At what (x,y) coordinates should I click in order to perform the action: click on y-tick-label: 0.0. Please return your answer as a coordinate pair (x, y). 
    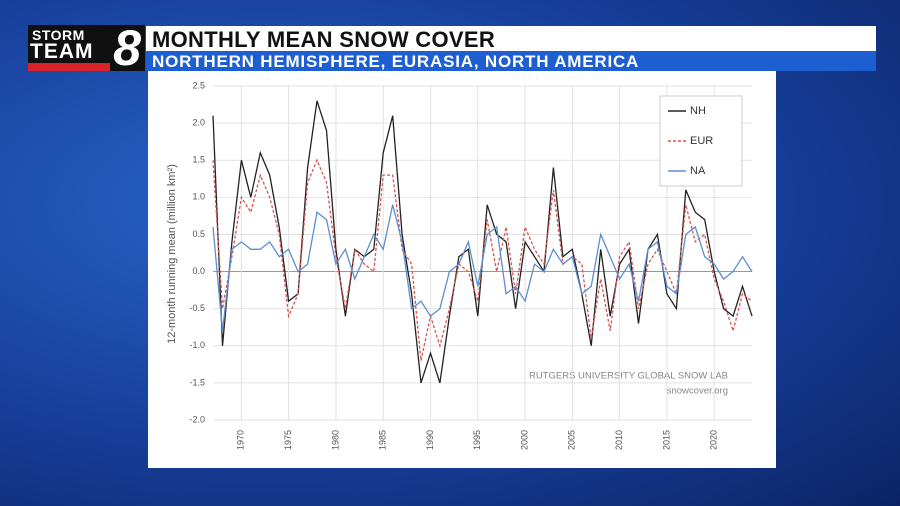
    Looking at the image, I should click on (198, 271).